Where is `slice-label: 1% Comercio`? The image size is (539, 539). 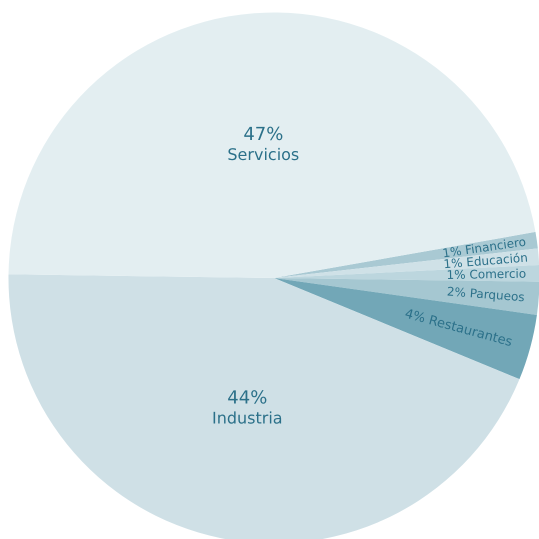 slice-label: 1% Comercio is located at coordinates (486, 274).